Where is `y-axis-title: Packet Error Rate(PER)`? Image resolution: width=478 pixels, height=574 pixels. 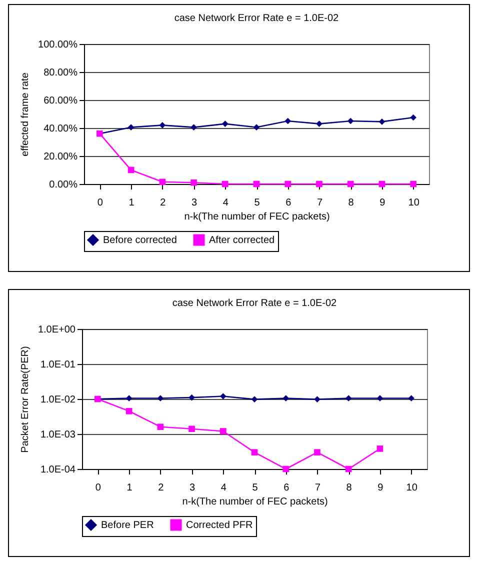
y-axis-title: Packet Error Rate(PER) is located at coordinates (25, 399).